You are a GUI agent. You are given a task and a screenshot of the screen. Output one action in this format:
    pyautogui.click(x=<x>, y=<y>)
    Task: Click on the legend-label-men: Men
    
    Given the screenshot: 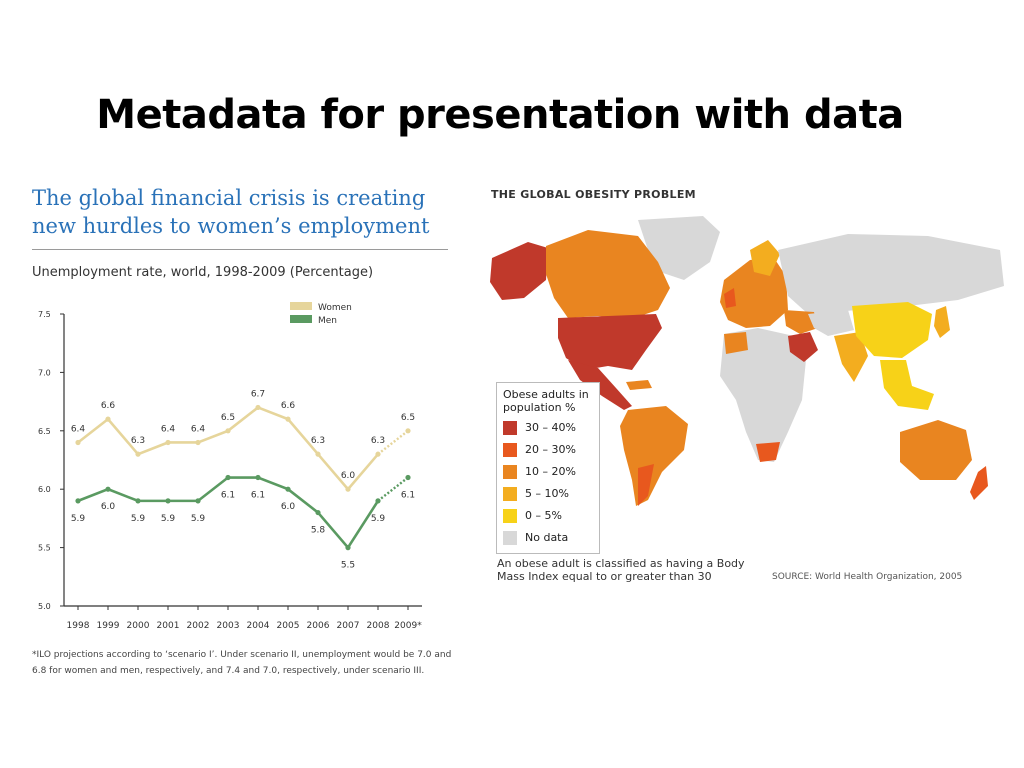 What is the action you would take?
    pyautogui.click(x=327, y=321)
    